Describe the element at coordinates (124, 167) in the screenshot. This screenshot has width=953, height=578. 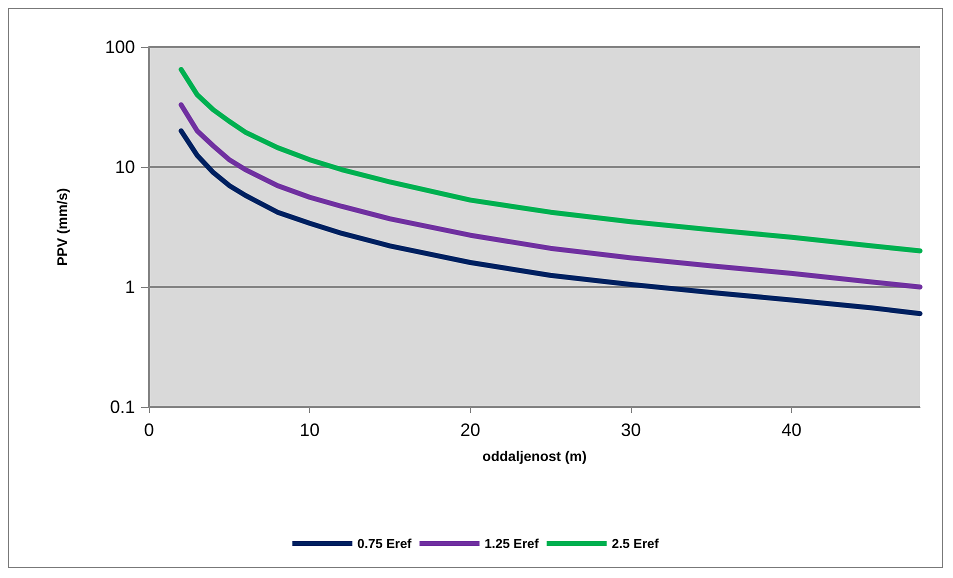
I see `y-tick-label: 10` at that location.